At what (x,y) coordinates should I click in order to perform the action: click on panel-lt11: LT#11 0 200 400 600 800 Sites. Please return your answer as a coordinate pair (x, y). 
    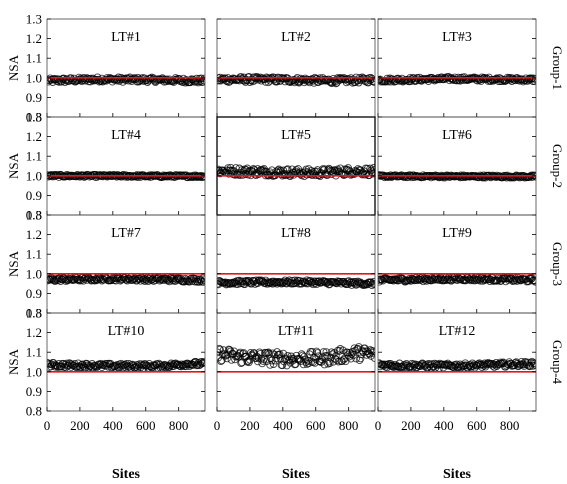
    Looking at the image, I should click on (295, 397).